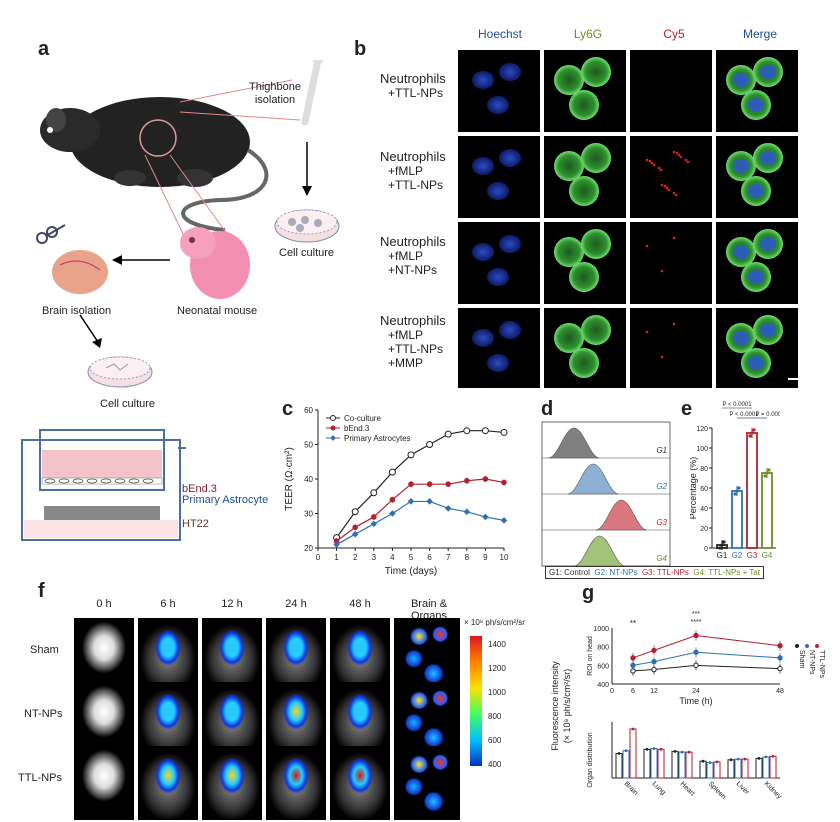  Describe the element at coordinates (308, 445) in the screenshot. I see `c-y-tick-label: 50` at that location.